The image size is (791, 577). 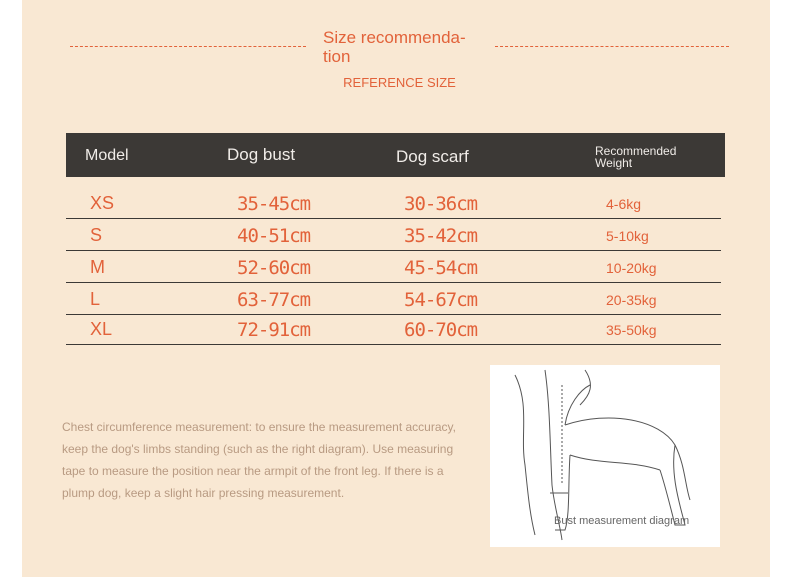 I want to click on header-bust: Dog bust, so click(x=261, y=154).